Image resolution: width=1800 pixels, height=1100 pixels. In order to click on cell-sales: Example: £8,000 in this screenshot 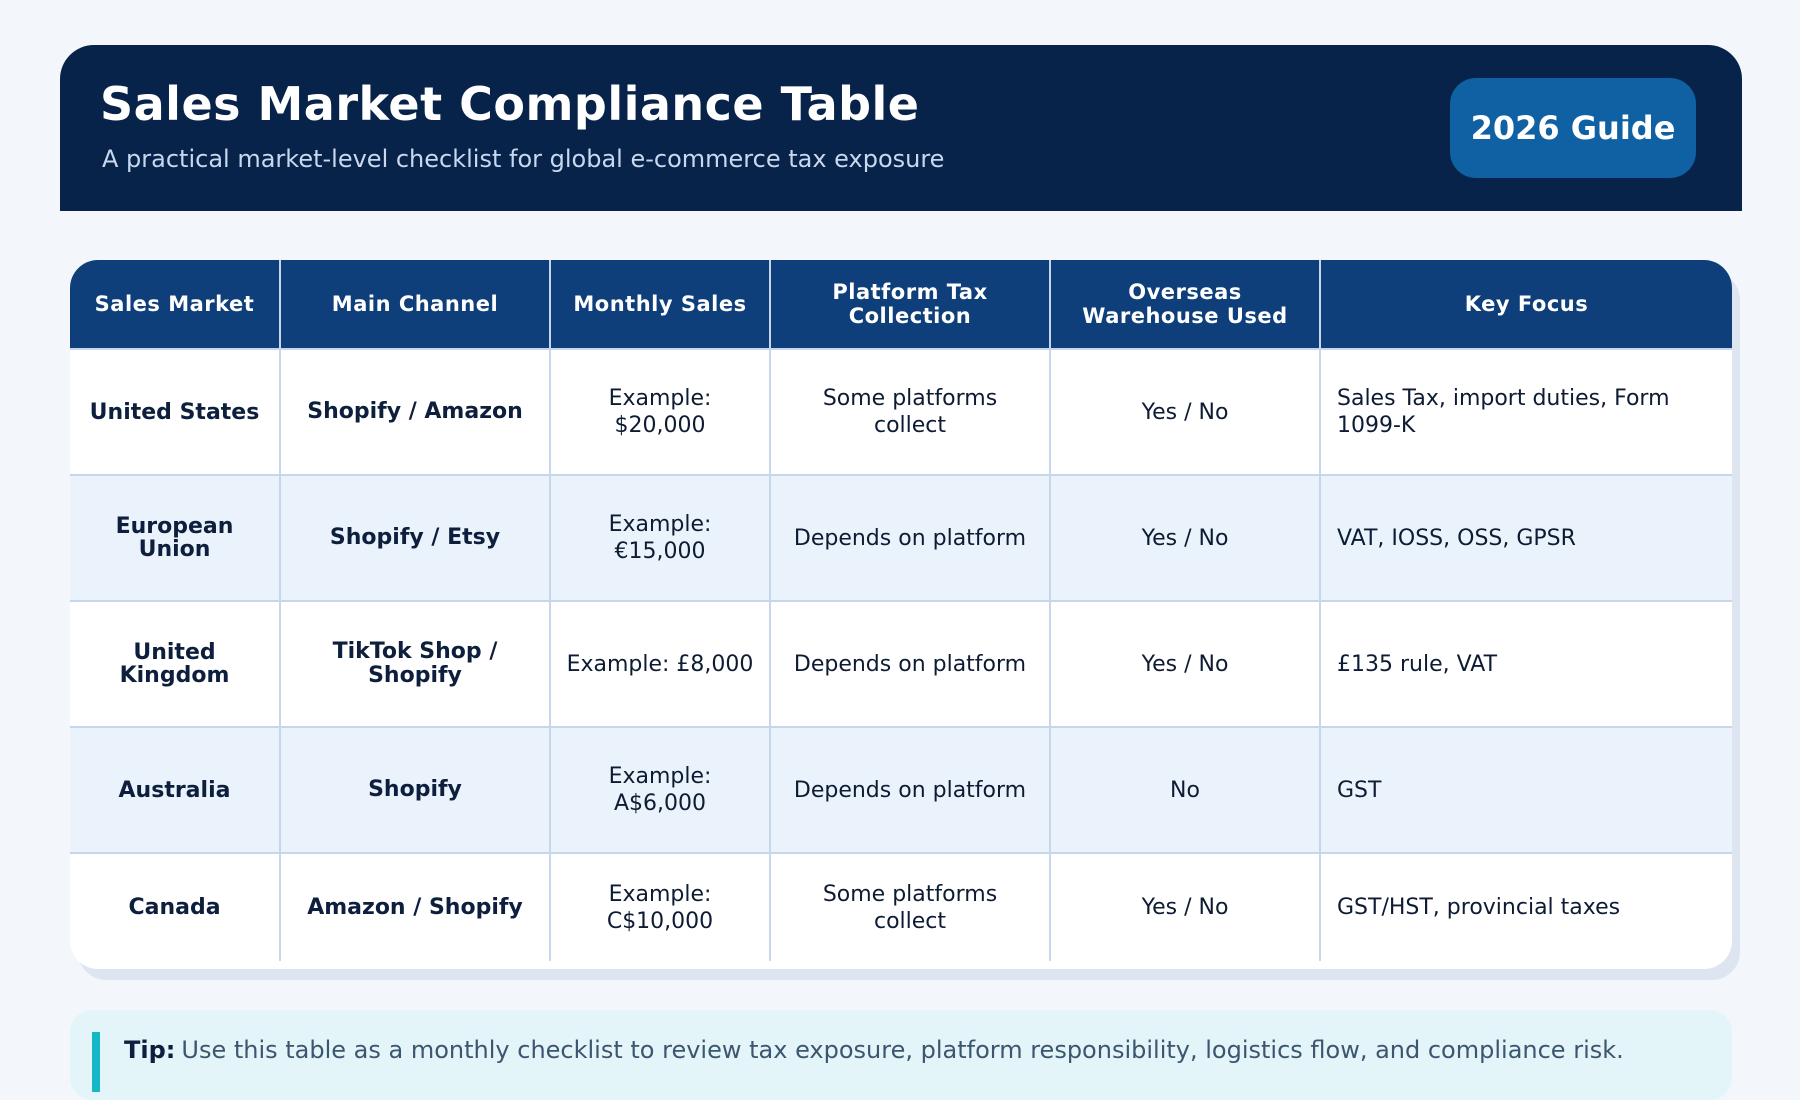, I will do `click(659, 663)`.